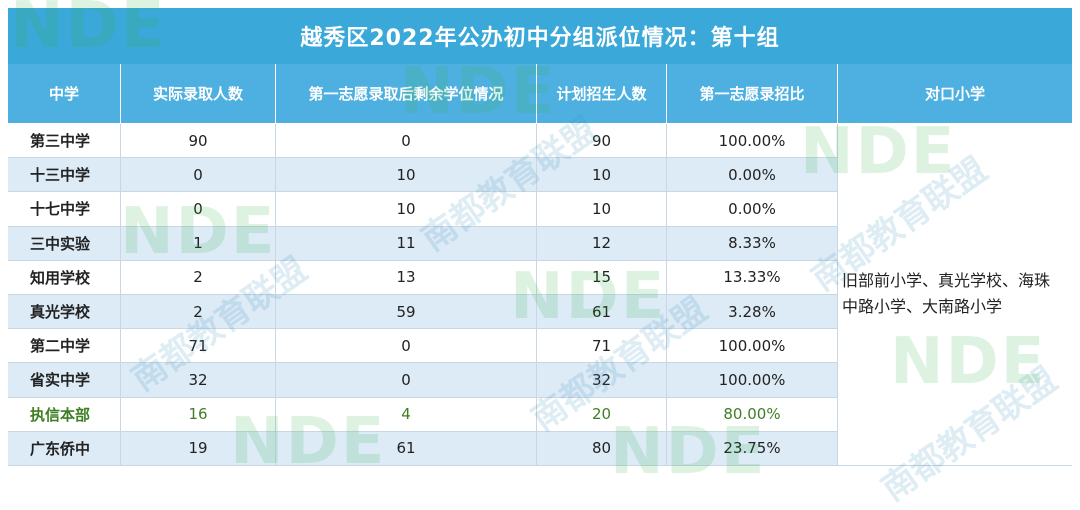 This screenshot has height=510, width=1080. Describe the element at coordinates (64, 380) in the screenshot. I see `row-school: 省实中学` at that location.